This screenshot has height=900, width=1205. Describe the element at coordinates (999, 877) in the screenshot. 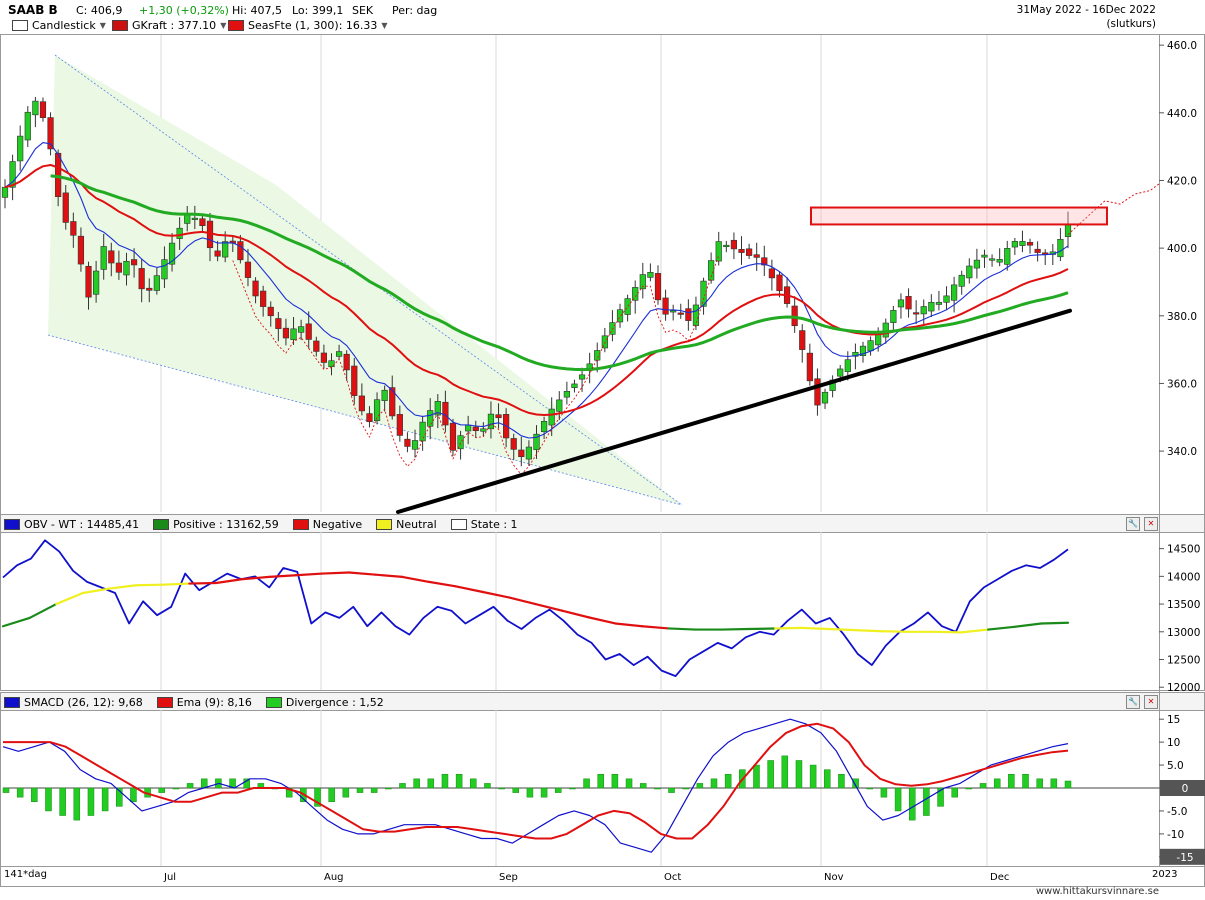

I see `month-tick-label: Dec` at that location.